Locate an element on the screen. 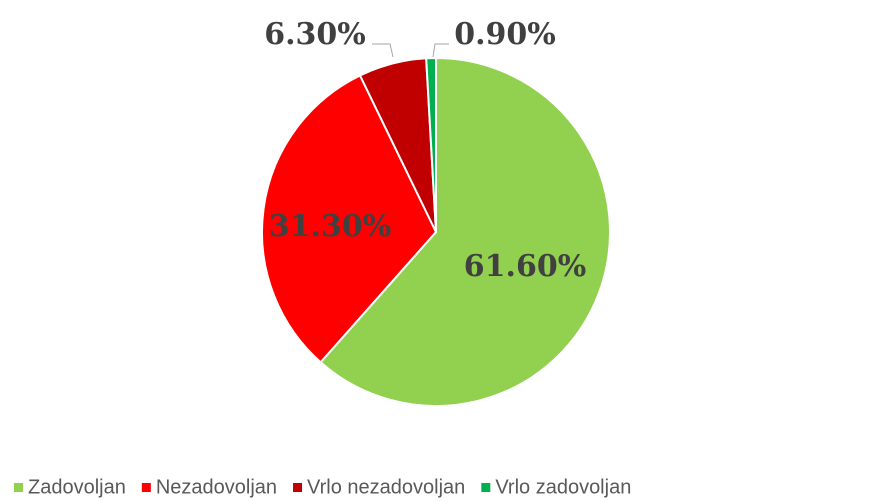  legend-label: Nezadovoljan is located at coordinates (216, 487).